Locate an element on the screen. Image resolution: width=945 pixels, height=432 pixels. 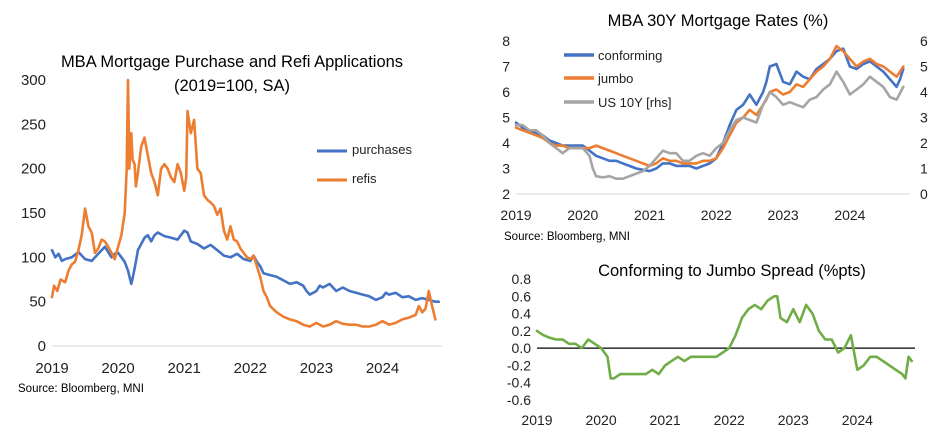
y-tick-label: -0.6 is located at coordinates (519, 400).